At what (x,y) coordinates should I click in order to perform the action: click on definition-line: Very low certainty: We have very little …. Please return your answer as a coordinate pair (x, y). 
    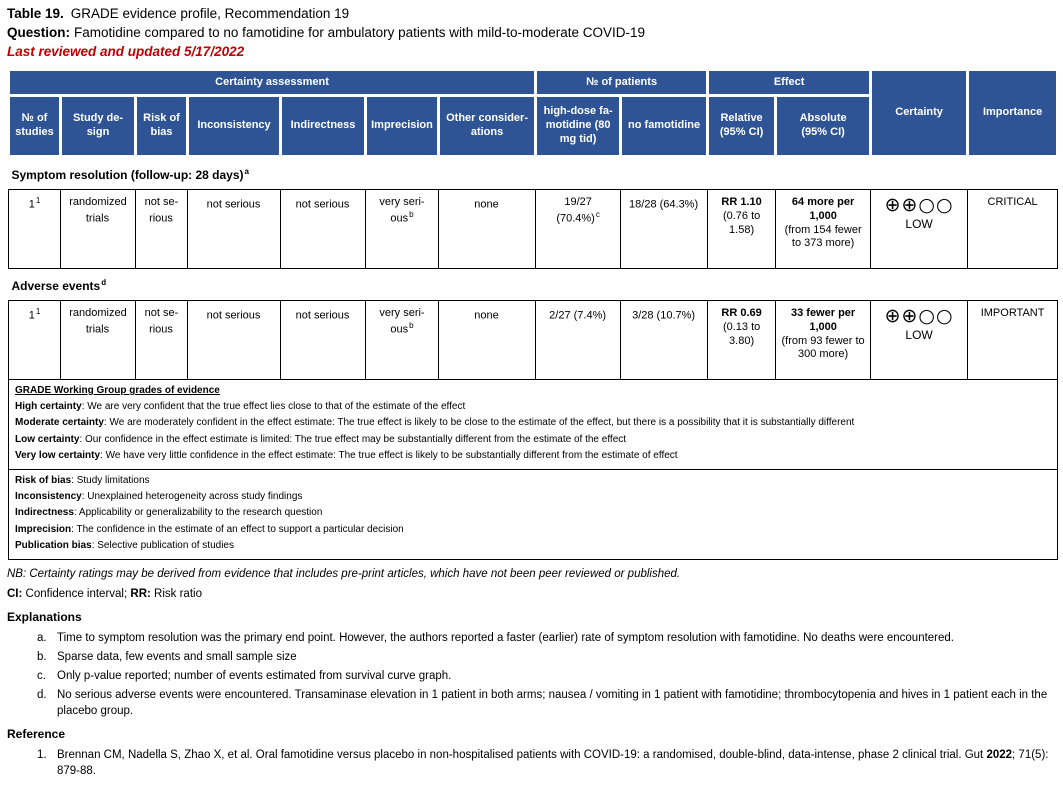
    Looking at the image, I should click on (346, 455).